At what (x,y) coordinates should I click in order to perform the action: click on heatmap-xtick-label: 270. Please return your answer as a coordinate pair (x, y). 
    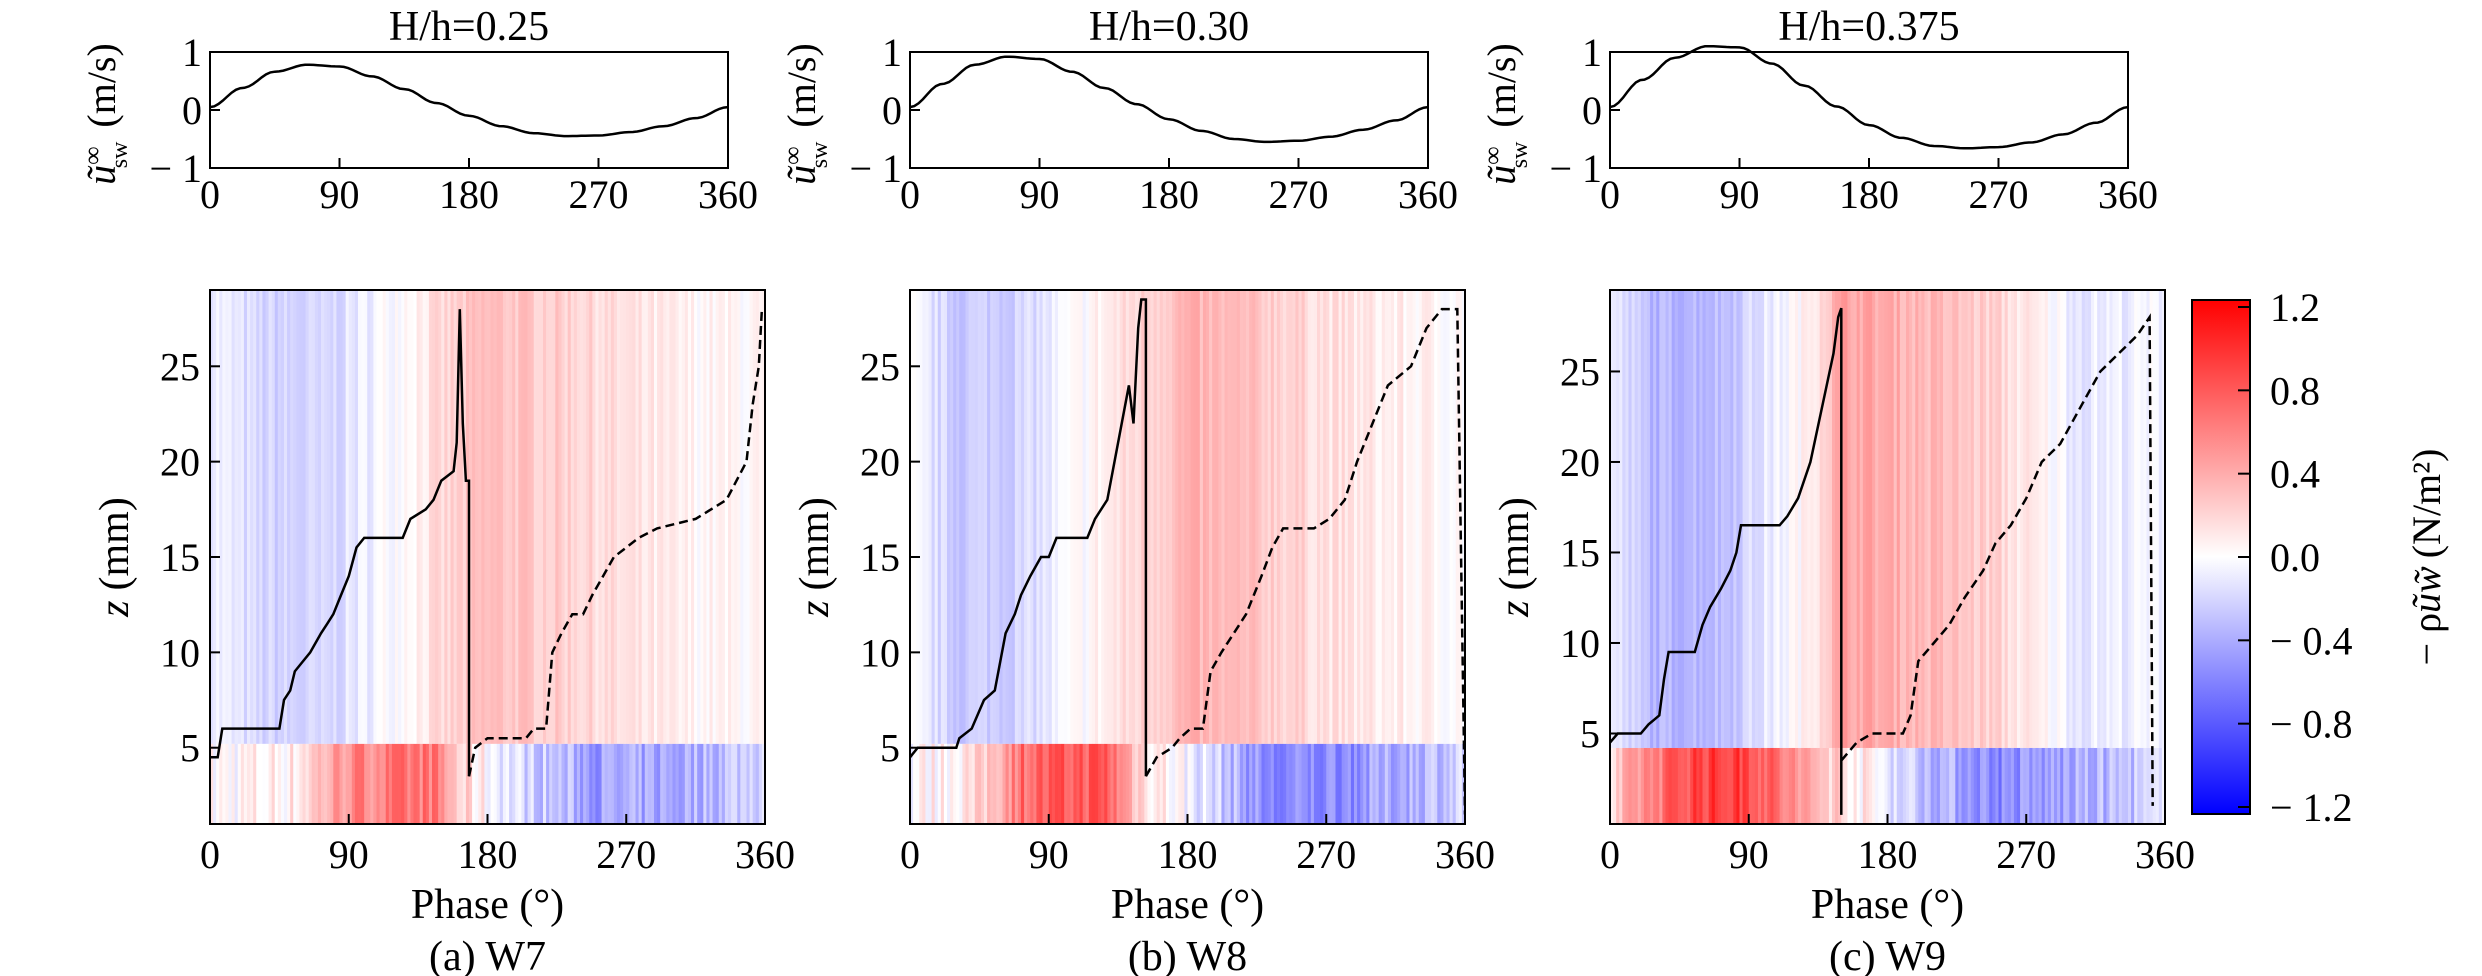
    Looking at the image, I should click on (1326, 854).